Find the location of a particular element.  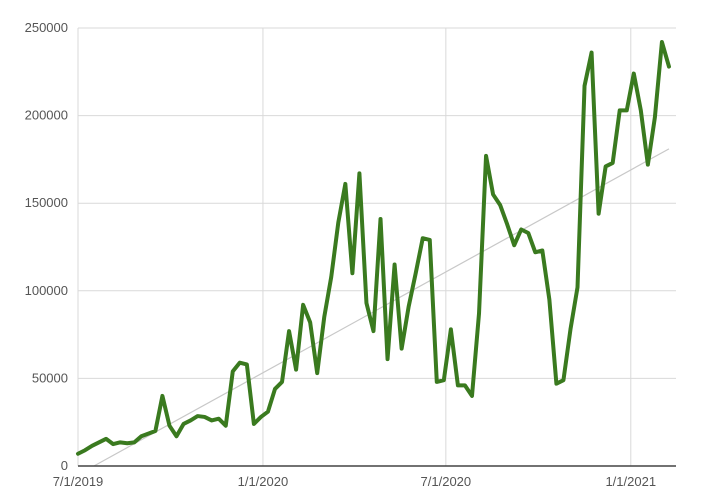

y-tick-label: 250000 is located at coordinates (46, 27).